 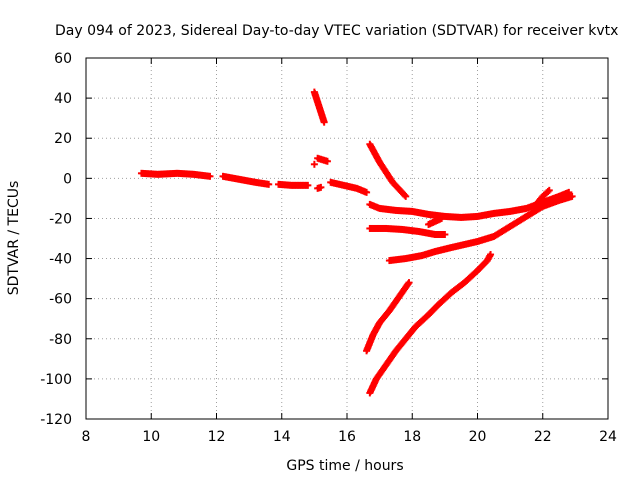 I want to click on x-tick-label: 14, so click(x=282, y=437).